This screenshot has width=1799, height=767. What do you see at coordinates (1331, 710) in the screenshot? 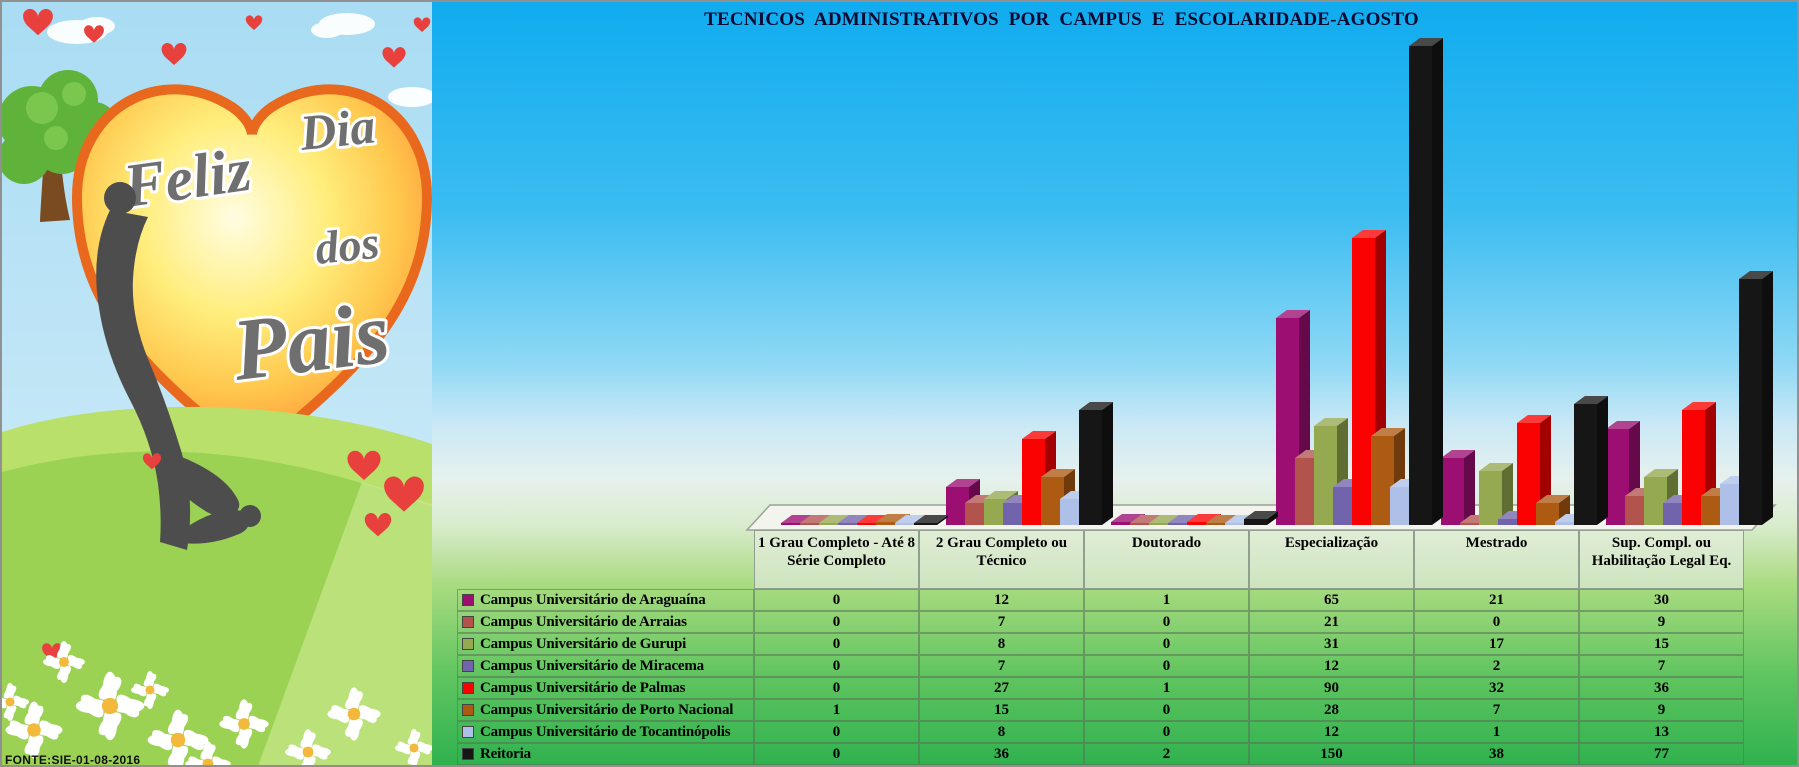
I see `table-value-cell: 28` at bounding box center [1331, 710].